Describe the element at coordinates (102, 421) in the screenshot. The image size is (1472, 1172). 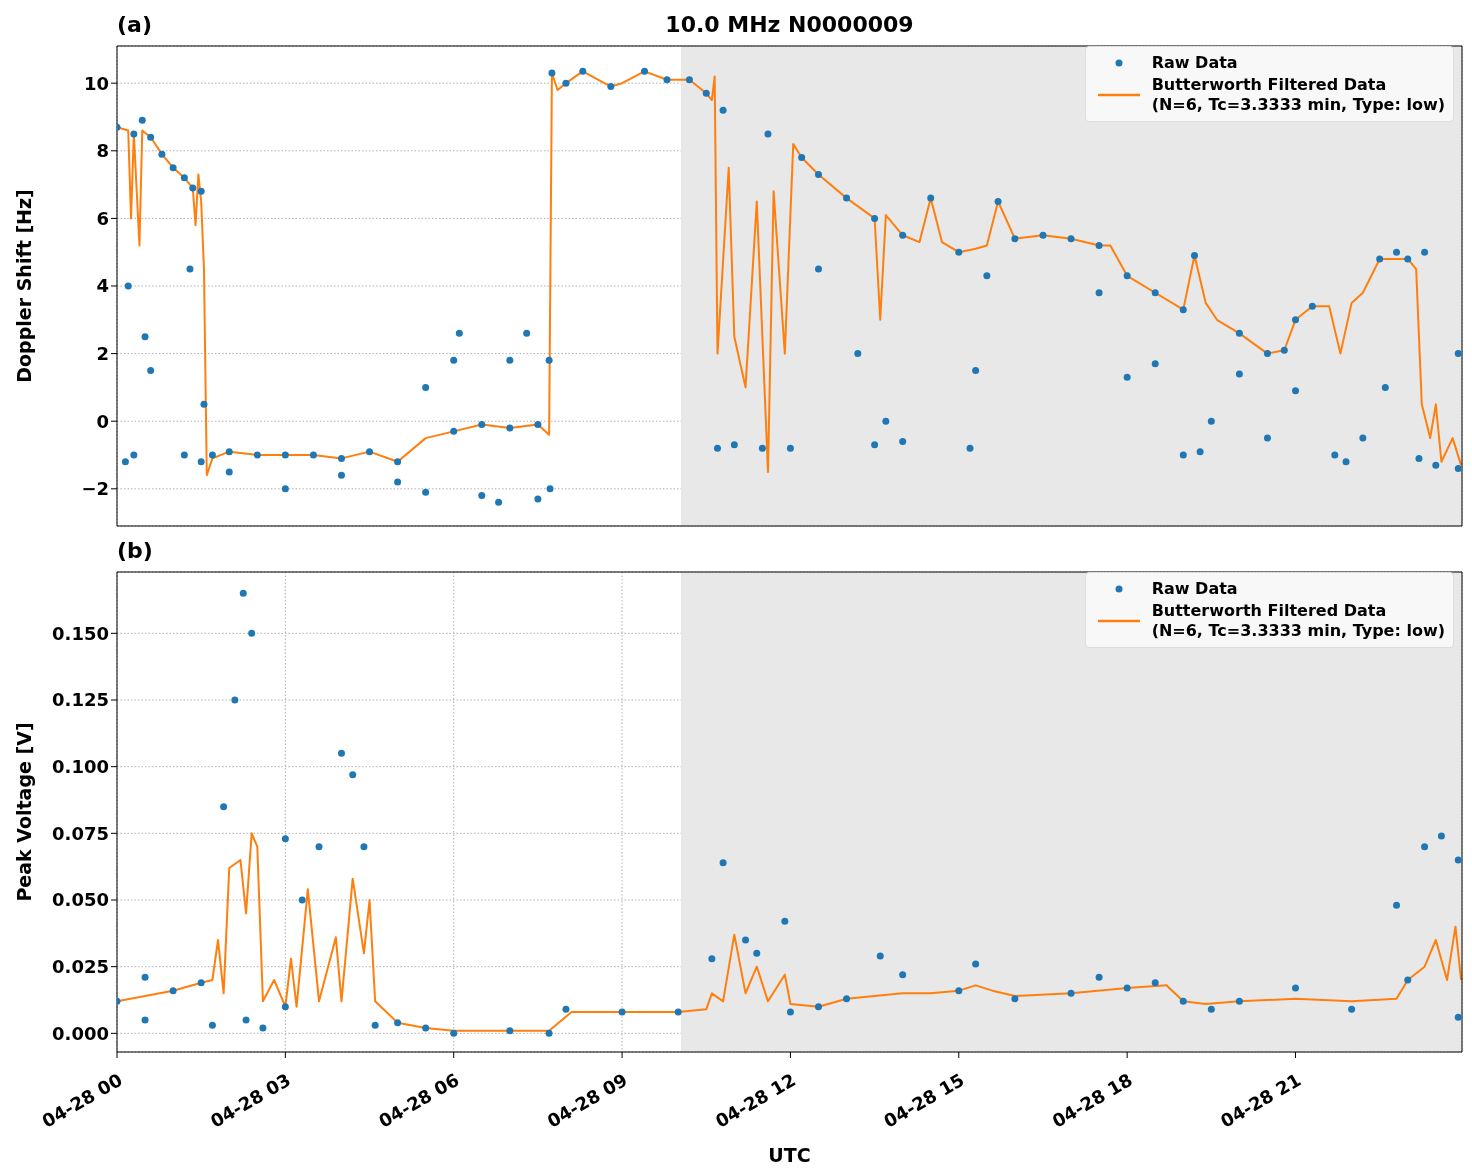
I see `y-tick-label: 0` at that location.